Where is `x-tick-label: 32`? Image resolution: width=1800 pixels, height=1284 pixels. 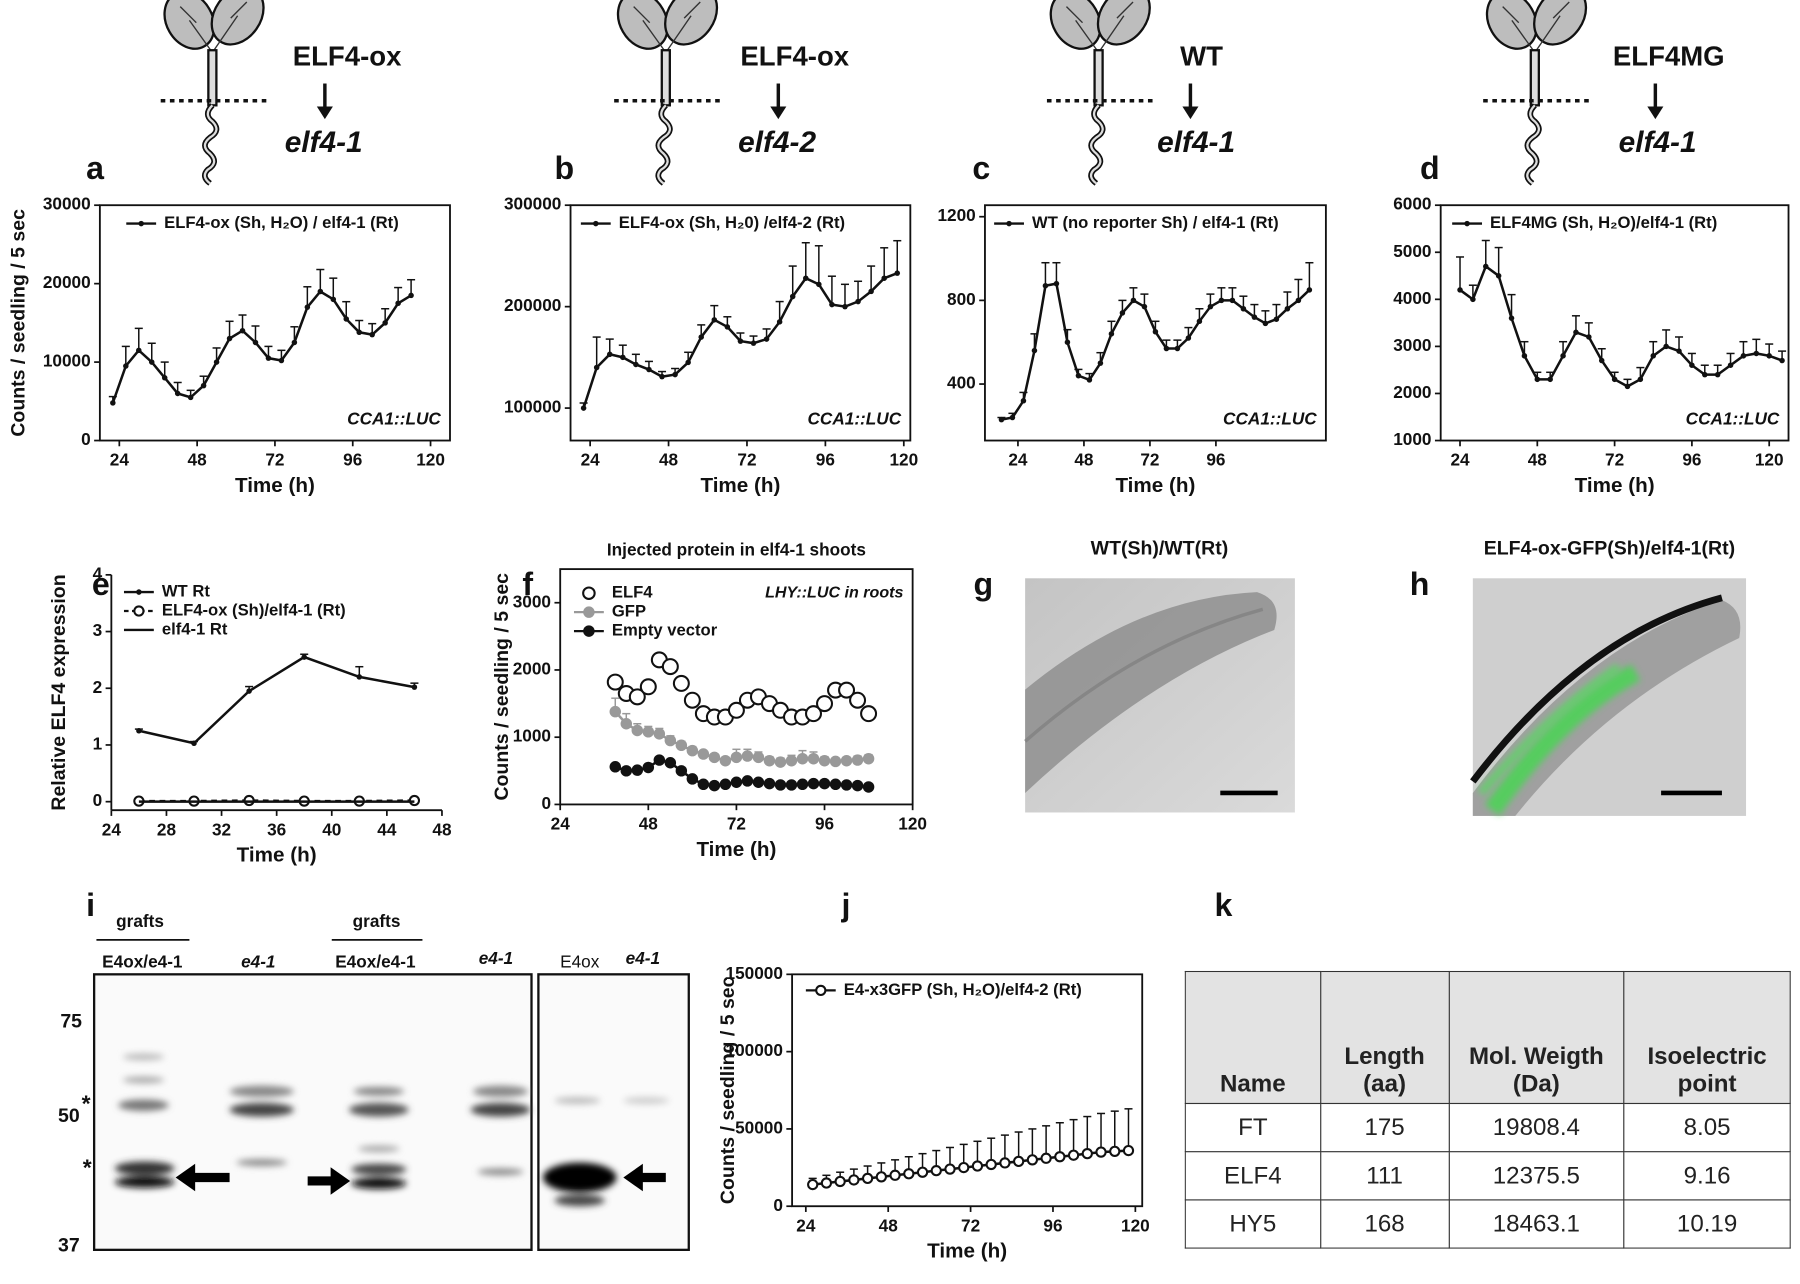
x-tick-label: 32 is located at coordinates (221, 829).